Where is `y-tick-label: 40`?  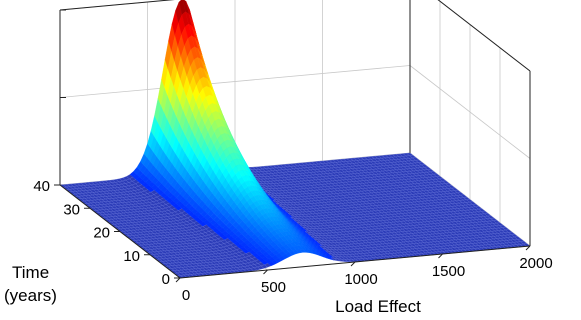 y-tick-label: 40 is located at coordinates (41, 186).